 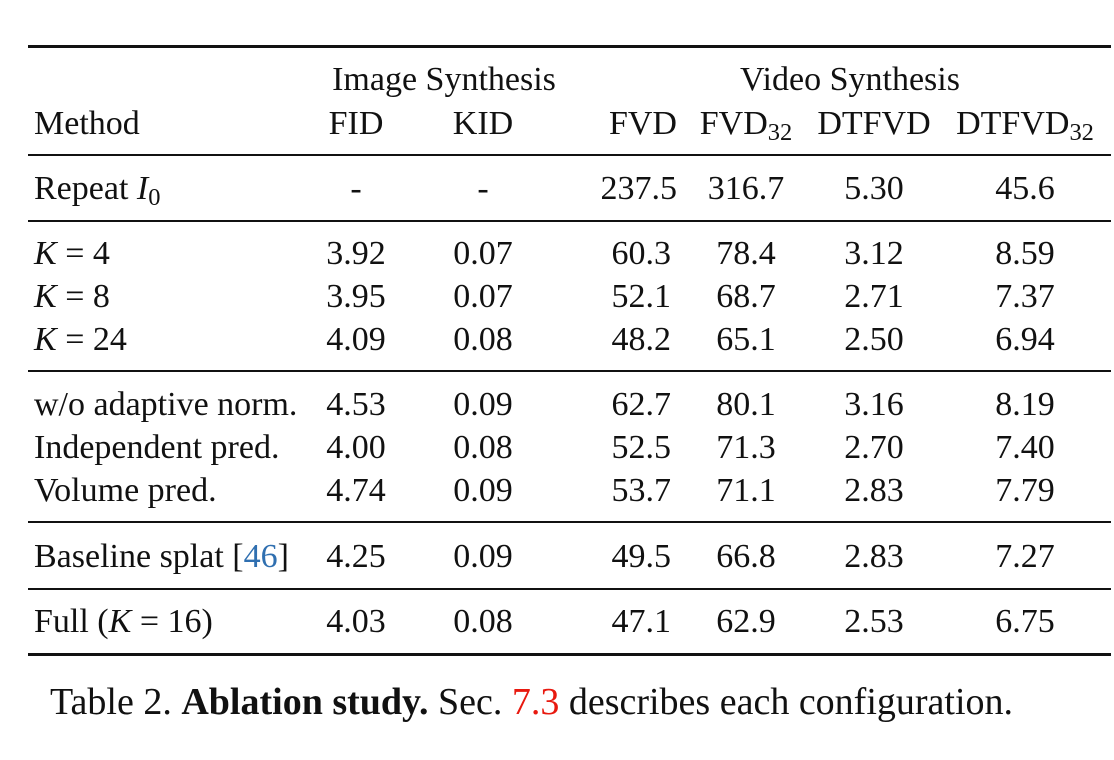 What do you see at coordinates (356, 296) in the screenshot?
I see `table-row-fid: 3.95` at bounding box center [356, 296].